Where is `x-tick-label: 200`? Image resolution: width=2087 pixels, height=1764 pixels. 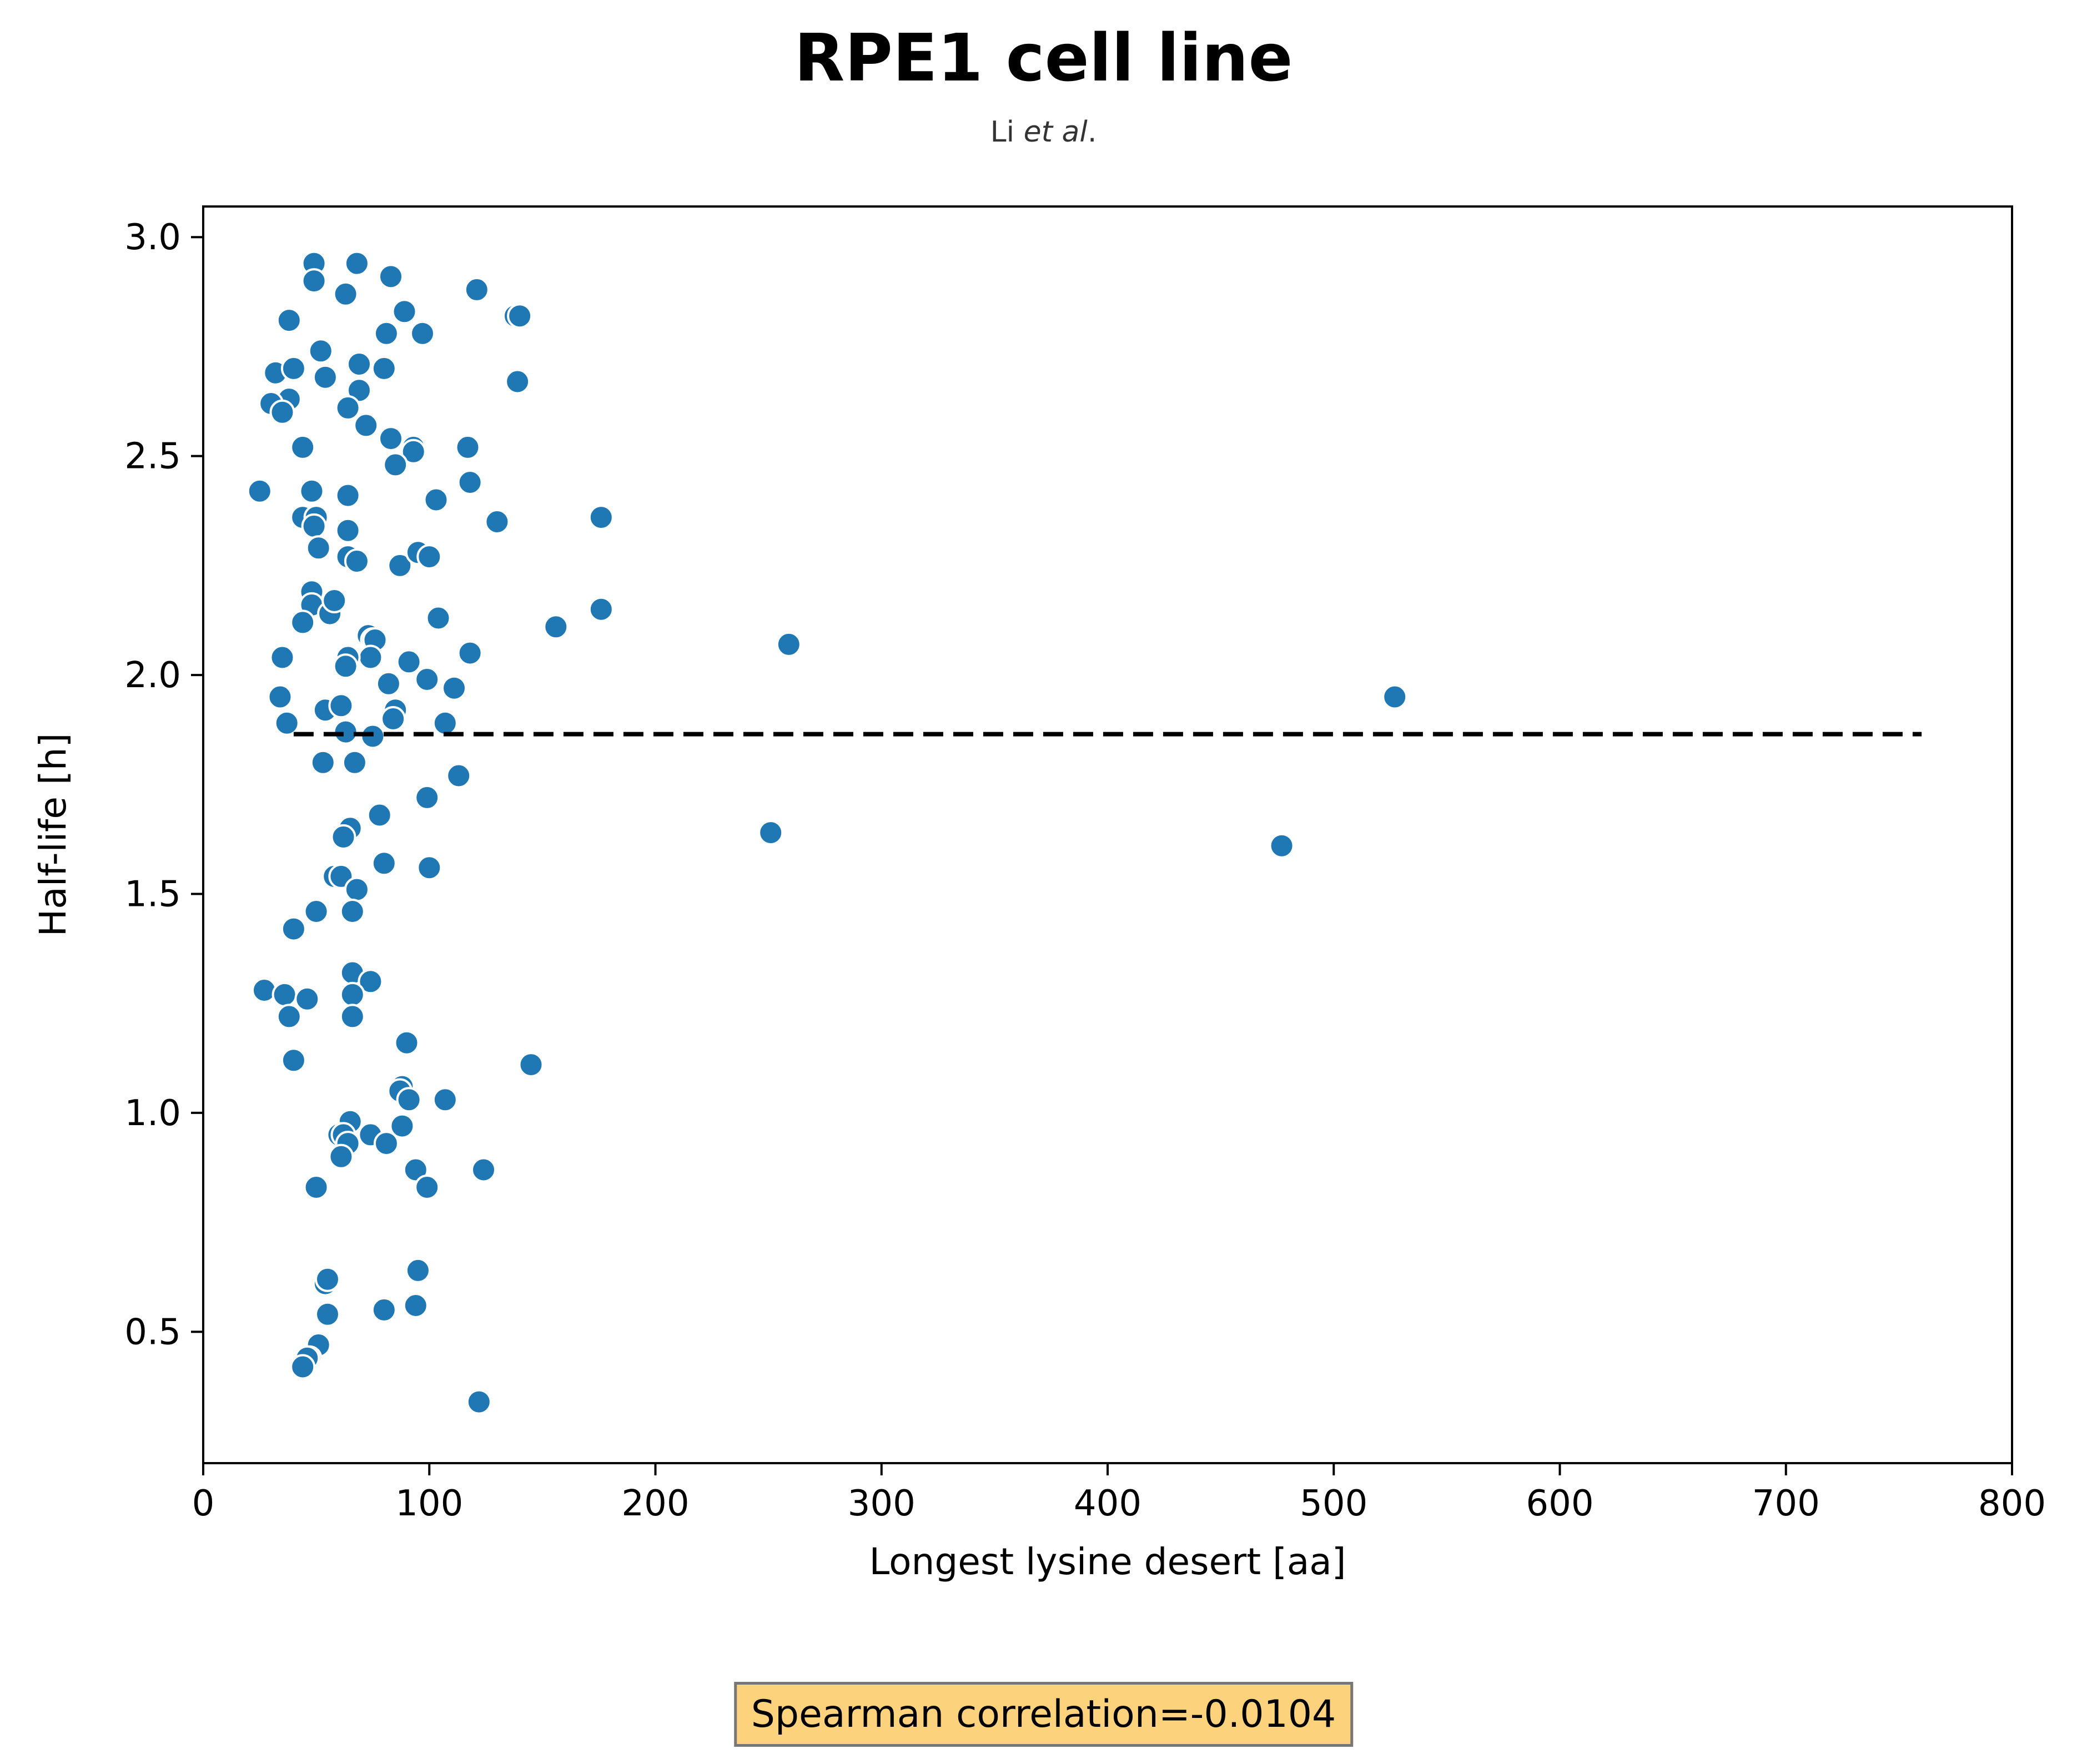 x-tick-label: 200 is located at coordinates (655, 1503).